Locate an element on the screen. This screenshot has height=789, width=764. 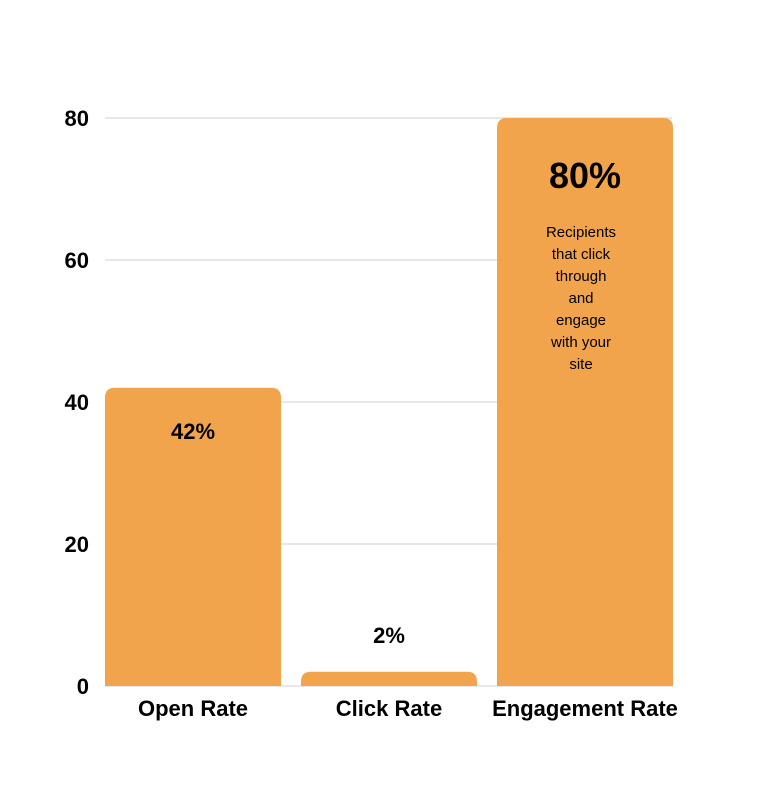
y-tick-label: 20 is located at coordinates (77, 544).